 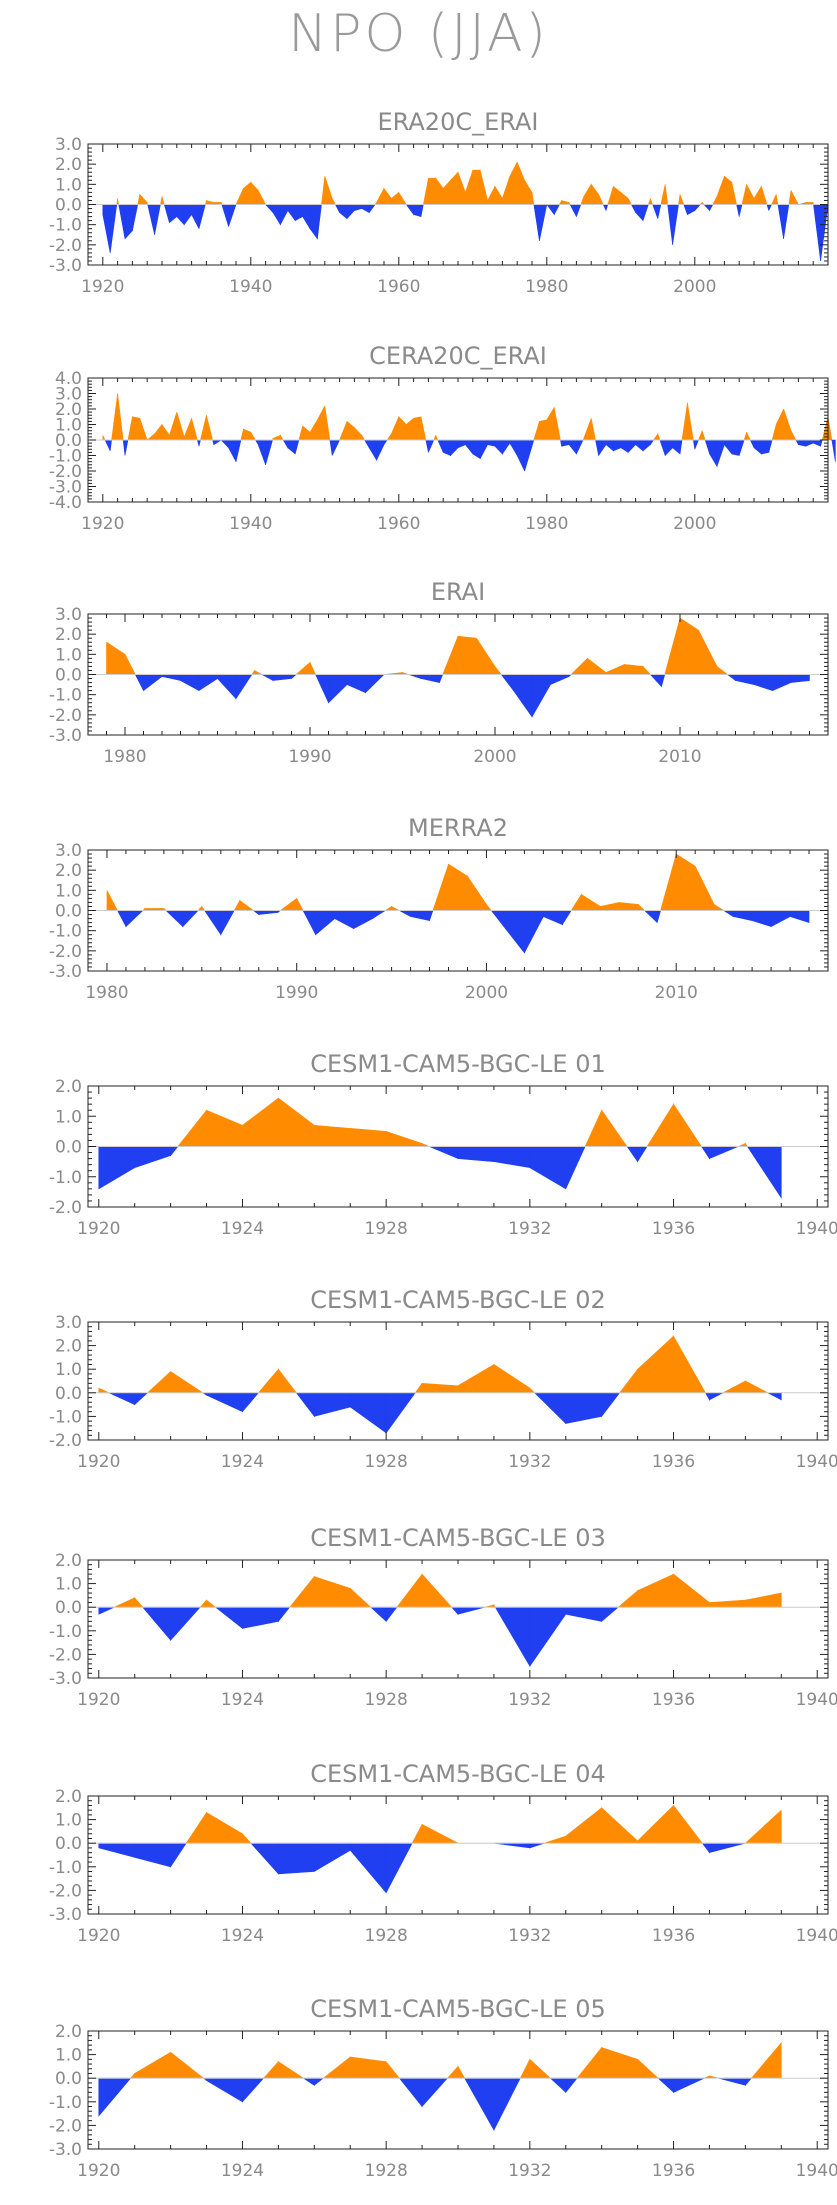 I want to click on x-tick-label: 2010, so click(x=679, y=757).